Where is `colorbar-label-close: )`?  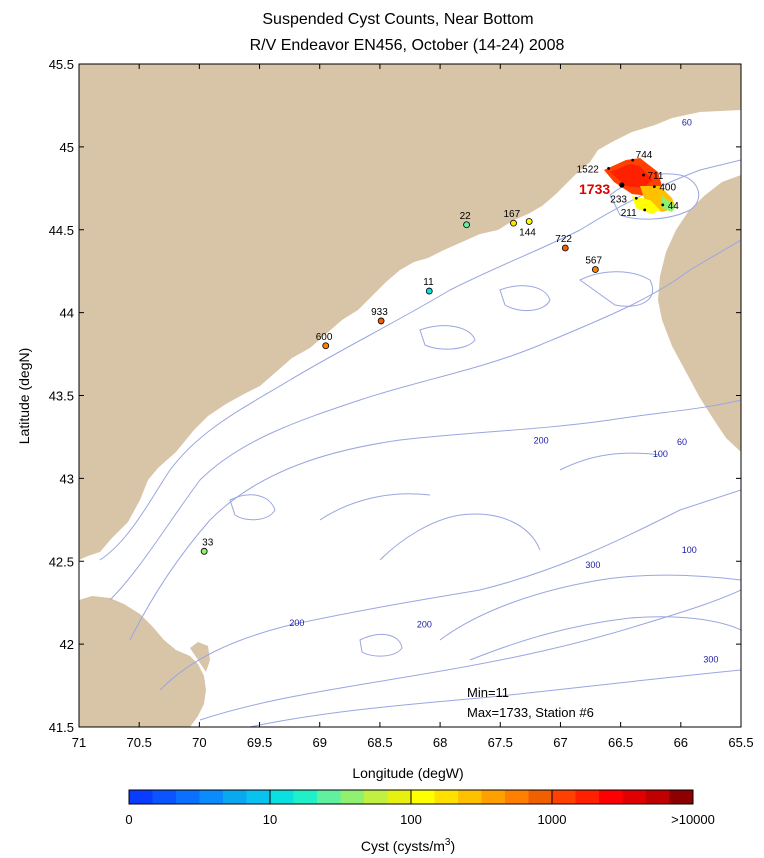 colorbar-label-close: ) is located at coordinates (452, 846).